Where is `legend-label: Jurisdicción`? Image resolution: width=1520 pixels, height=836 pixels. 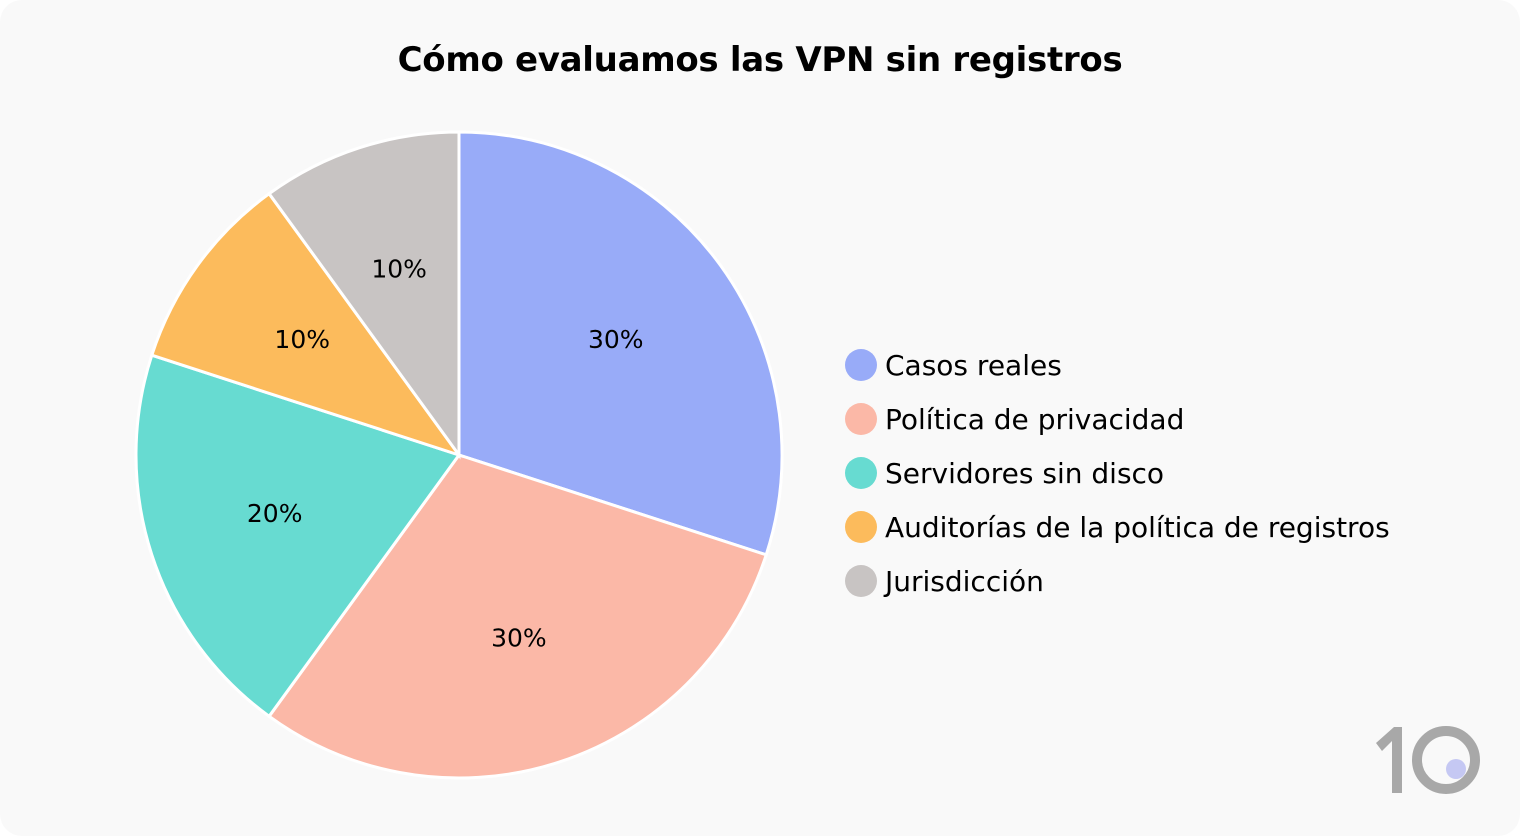 legend-label: Jurisdicción is located at coordinates (964, 581).